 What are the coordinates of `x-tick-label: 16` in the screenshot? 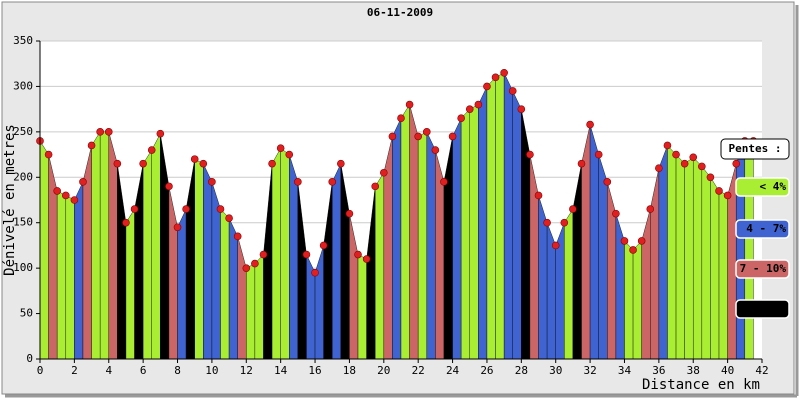 It's located at (314, 370).